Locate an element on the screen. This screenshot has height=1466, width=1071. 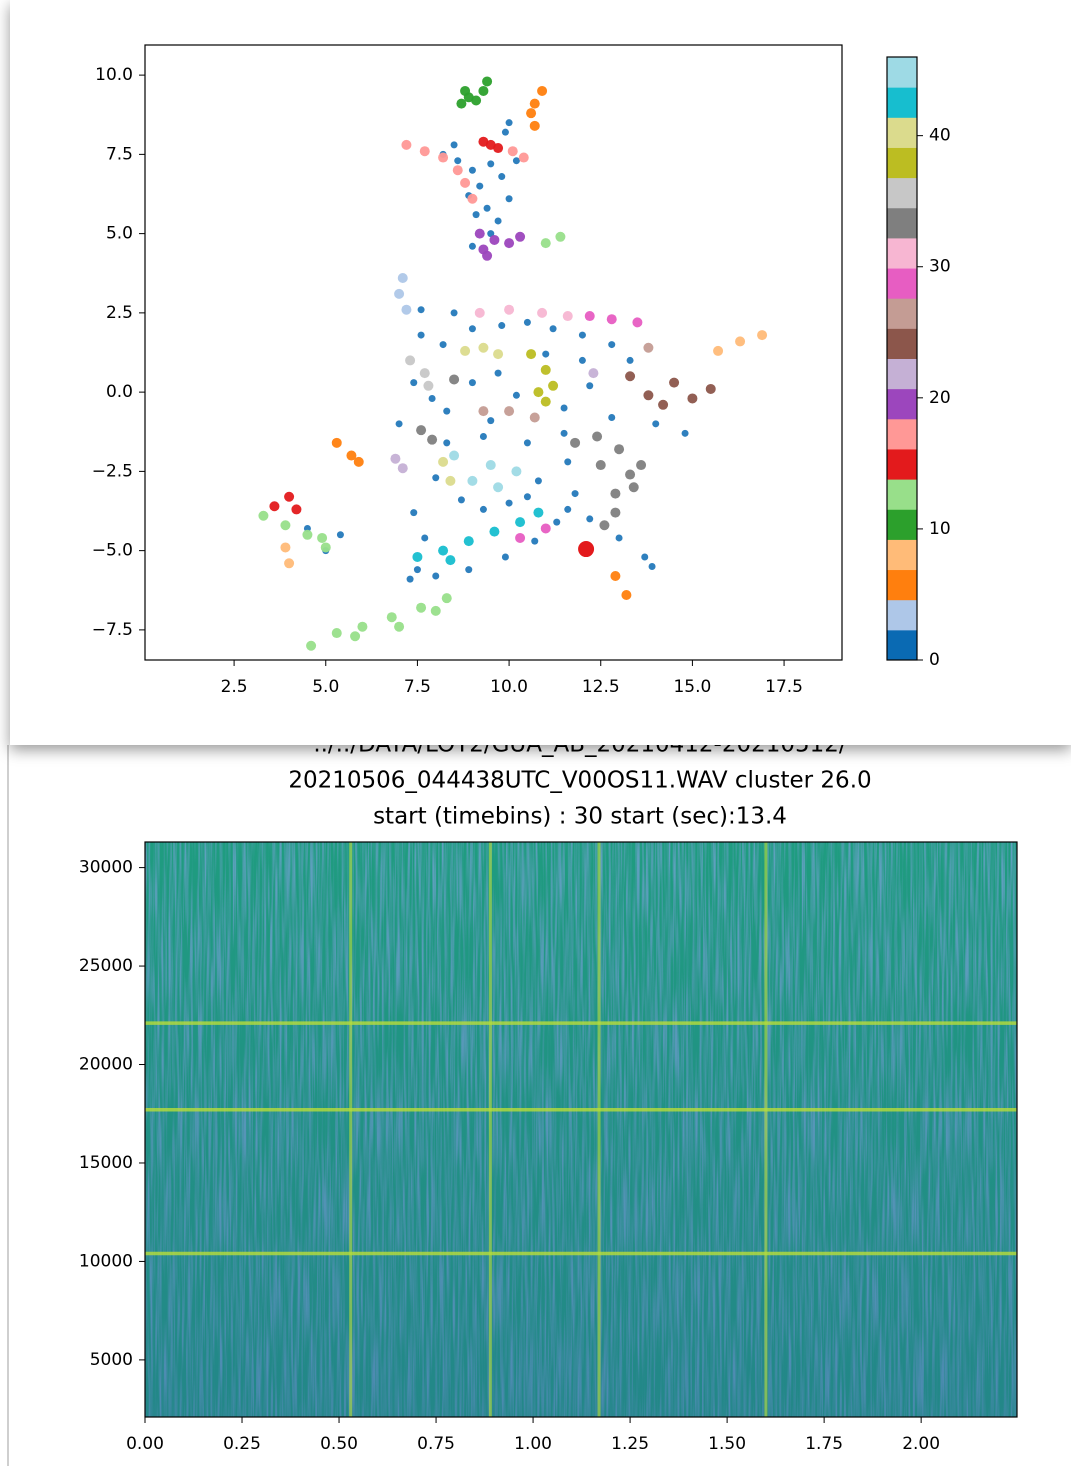
y-tick-label: 2.5 is located at coordinates (119, 313).